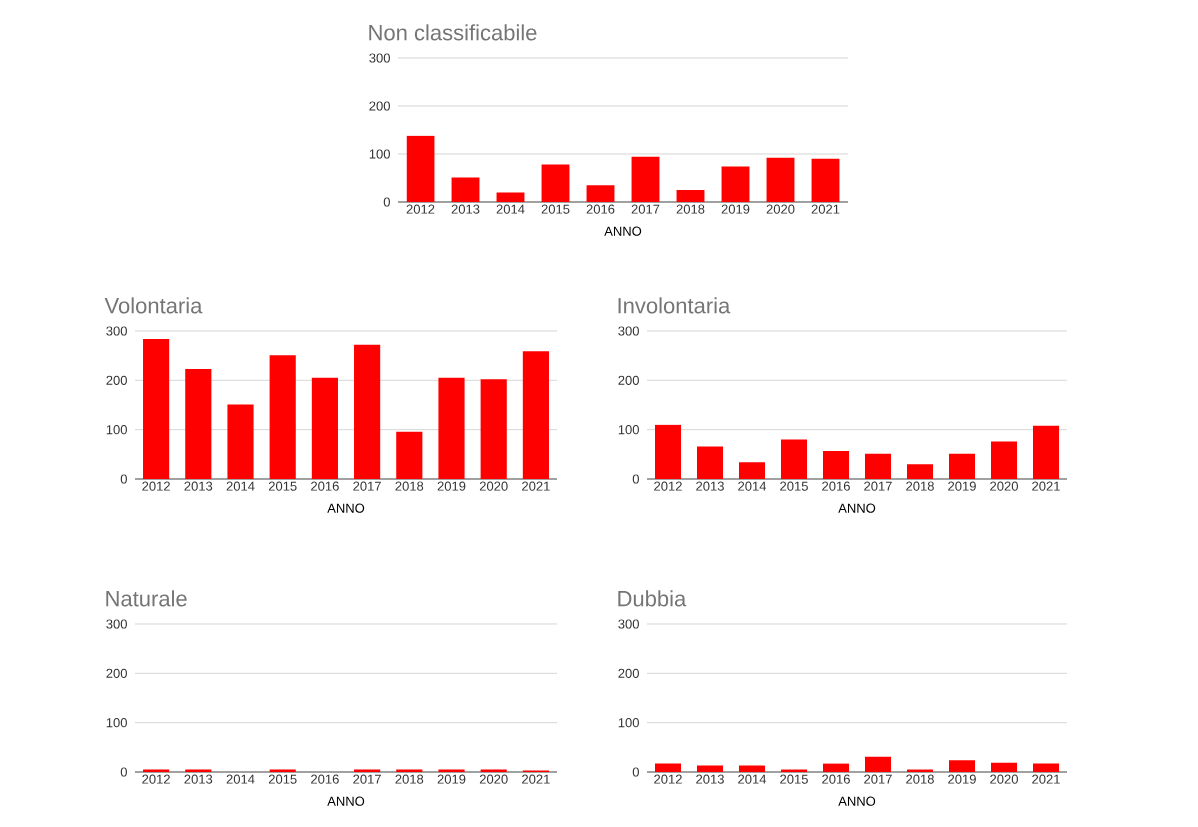 This screenshot has width=1198, height=827. What do you see at coordinates (153, 305) in the screenshot?
I see `chart-title: Volontaria` at bounding box center [153, 305].